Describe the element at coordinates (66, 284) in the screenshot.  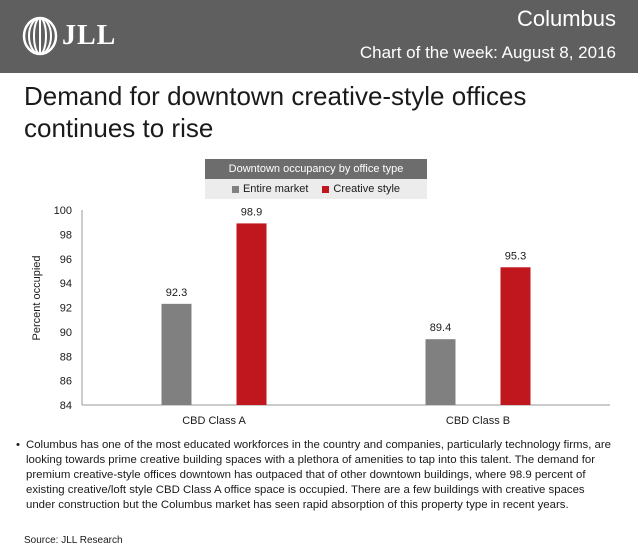
I see `y-tick-label: 94` at that location.